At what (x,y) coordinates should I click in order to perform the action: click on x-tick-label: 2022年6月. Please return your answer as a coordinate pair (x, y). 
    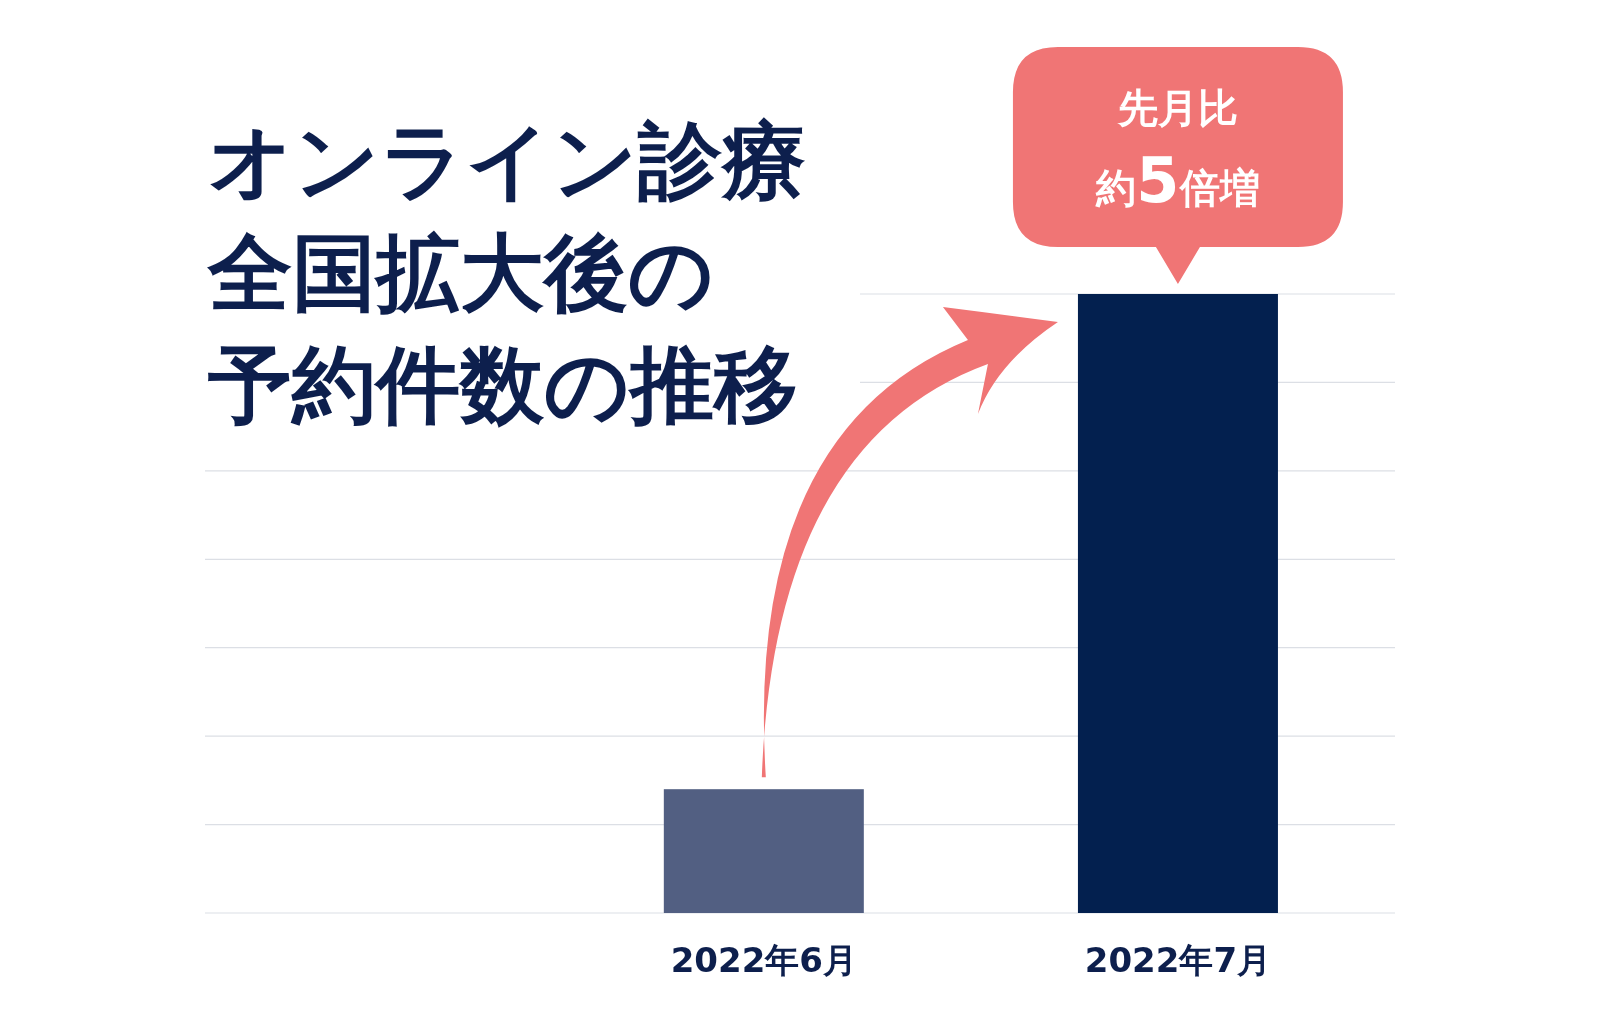
    Looking at the image, I should click on (763, 960).